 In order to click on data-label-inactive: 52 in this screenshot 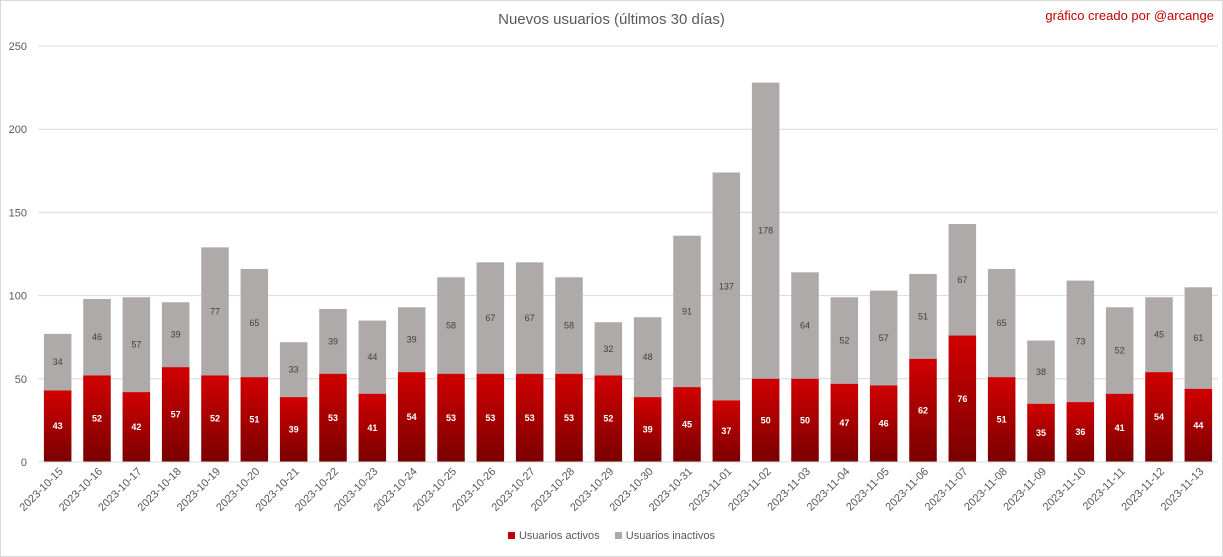, I will do `click(1120, 351)`.